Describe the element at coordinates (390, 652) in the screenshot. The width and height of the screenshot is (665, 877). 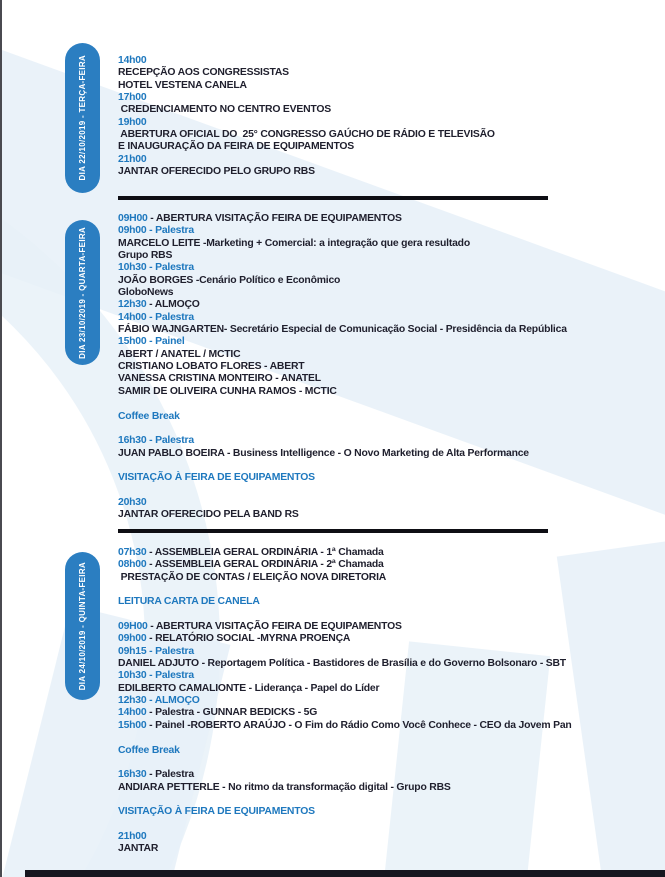
I see `schedule-line: 09h15 - Palestra` at that location.